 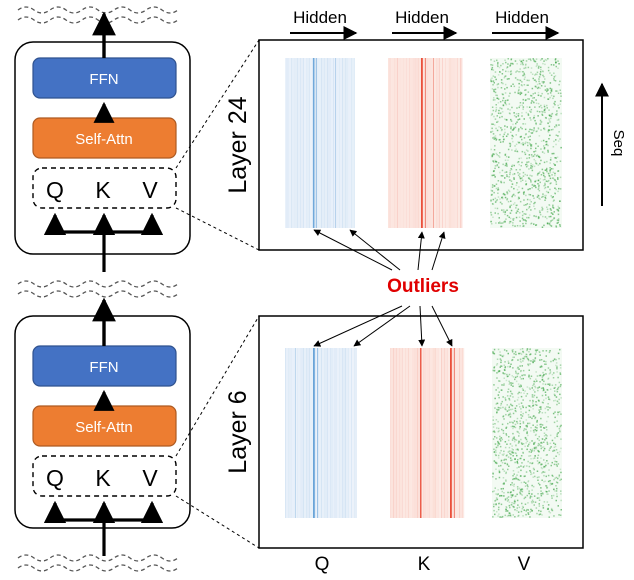 I want to click on outliers-label: Outliers, so click(x=423, y=286).